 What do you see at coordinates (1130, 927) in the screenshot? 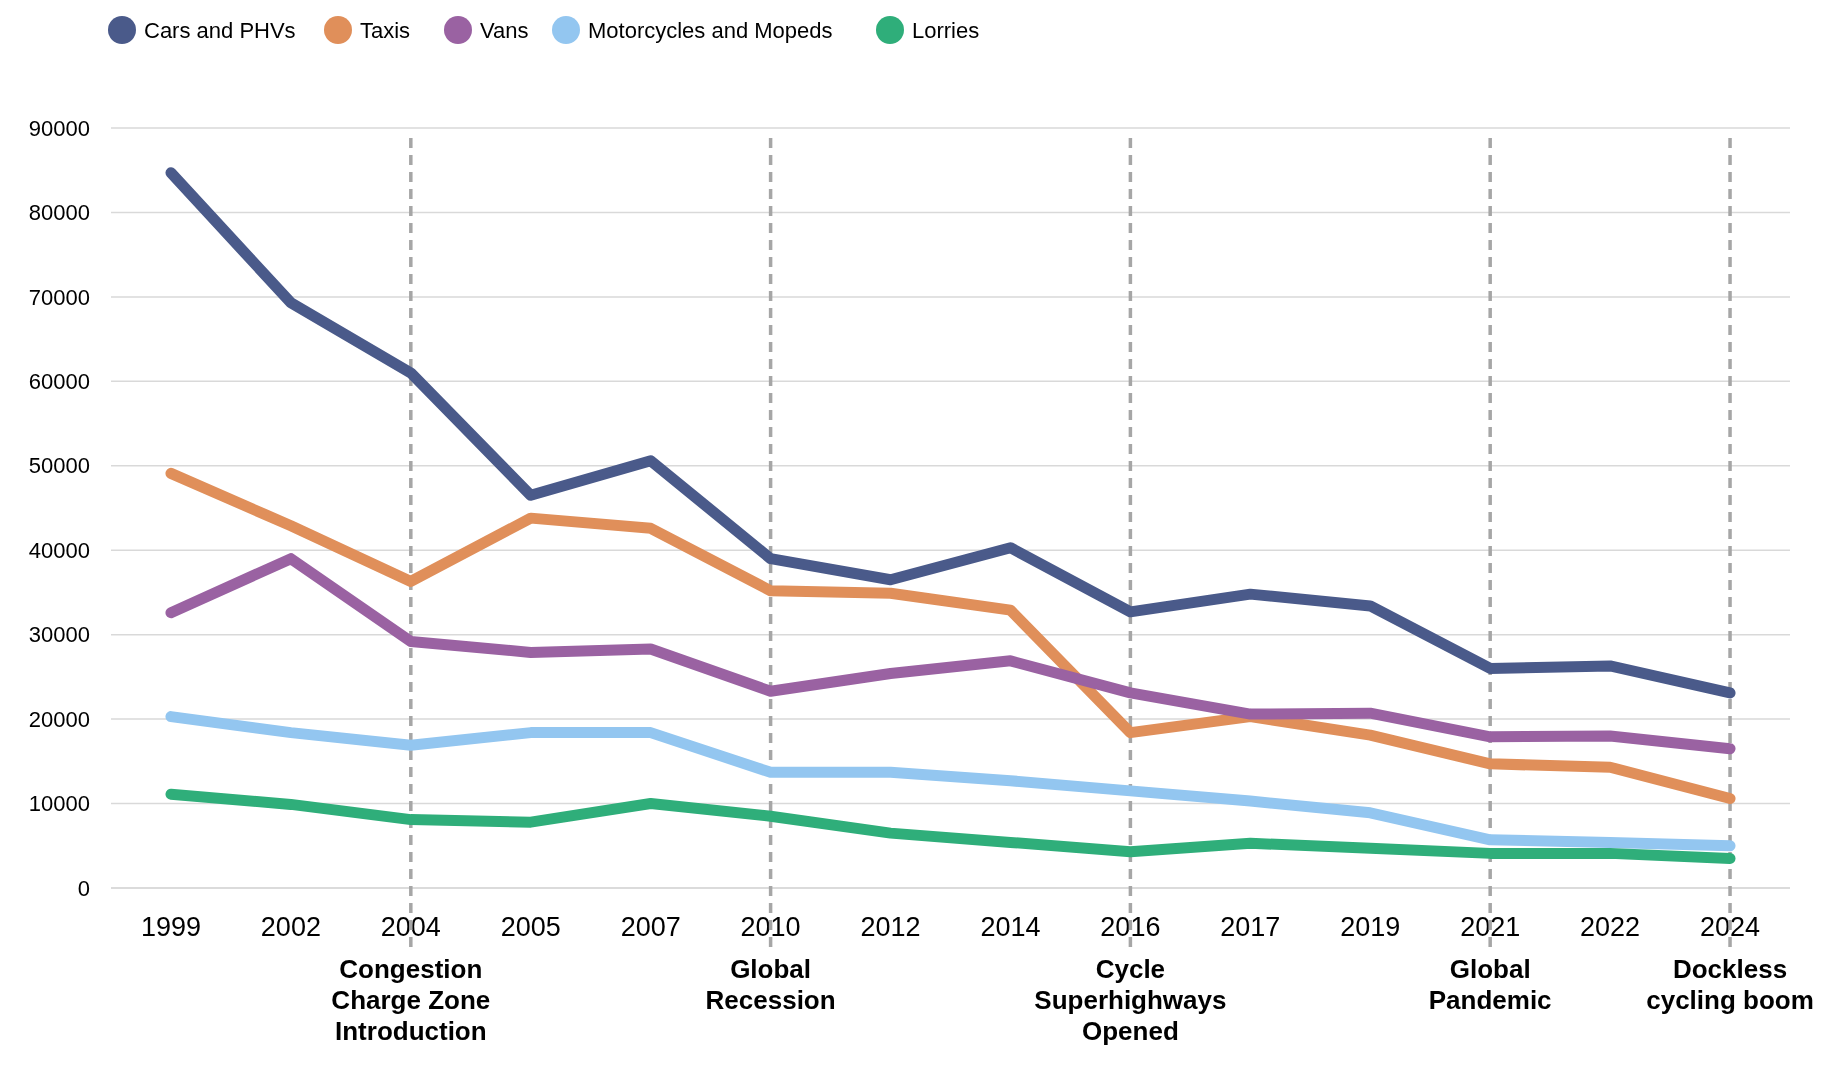
I see `x-tick-label: 2016` at bounding box center [1130, 927].